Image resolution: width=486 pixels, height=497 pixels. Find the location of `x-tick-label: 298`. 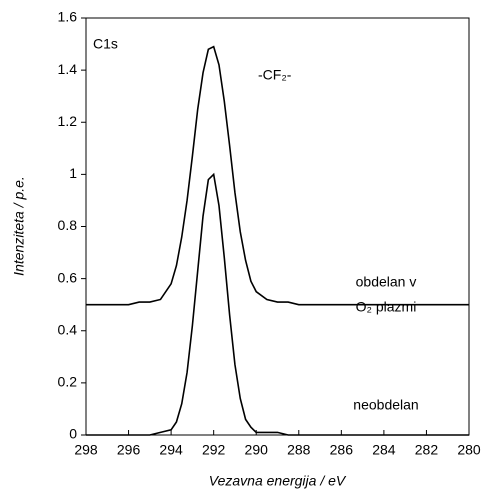

x-tick-label: 298 is located at coordinates (86, 450).